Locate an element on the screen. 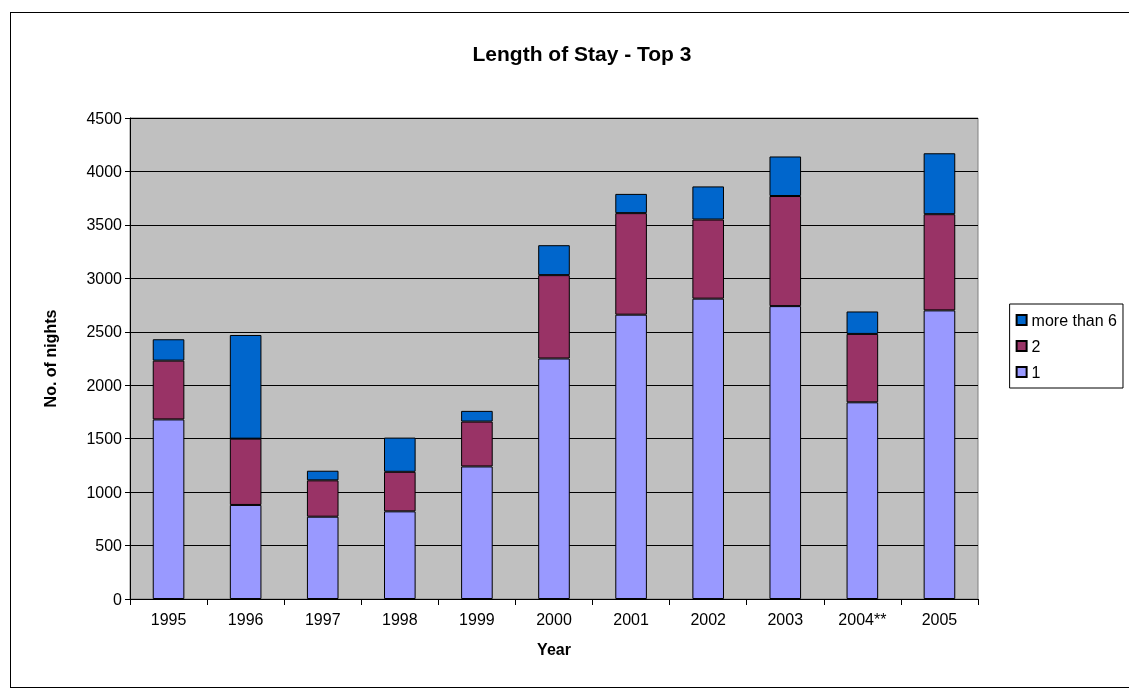 The height and width of the screenshot is (692, 1129). x-tick-label: 1997 is located at coordinates (322, 619).